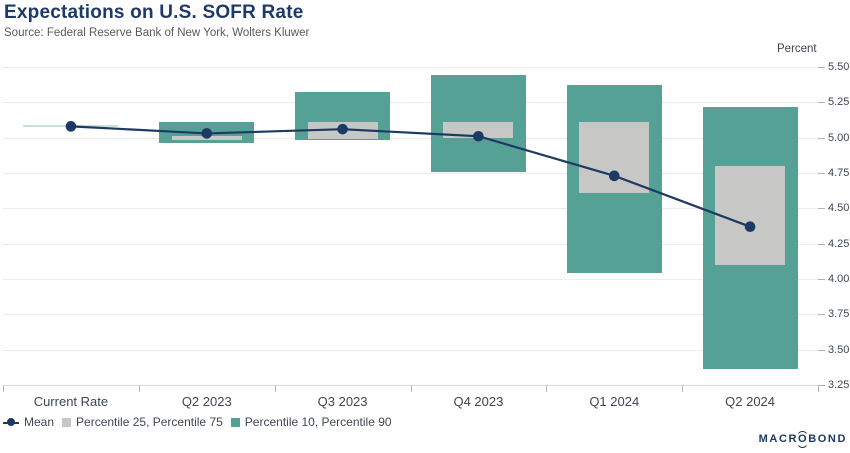 Image resolution: width=850 pixels, height=453 pixels. I want to click on y-axis-tick-label: 4.75, so click(839, 173).